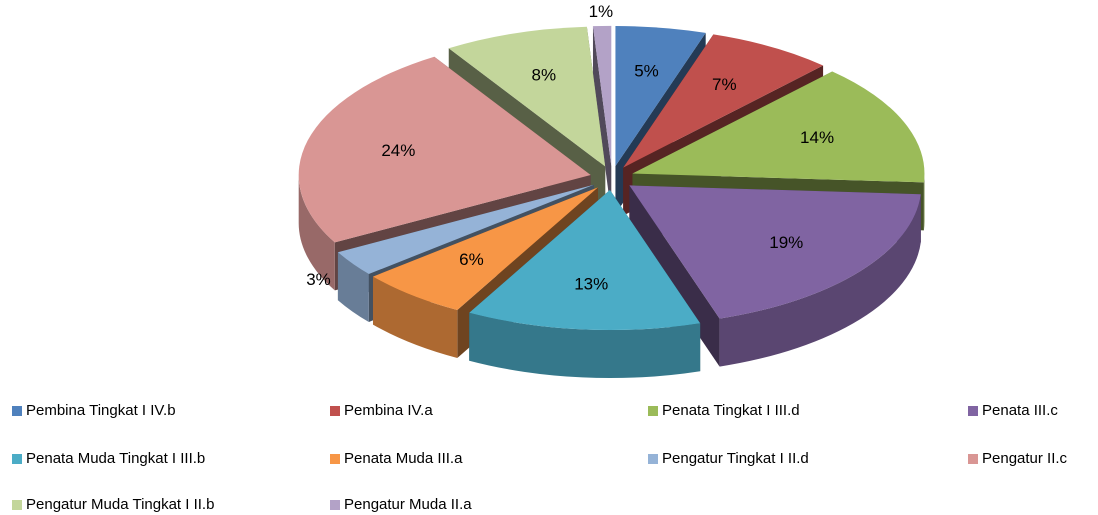  Describe the element at coordinates (471, 259) in the screenshot. I see `data-label: 6%` at that location.